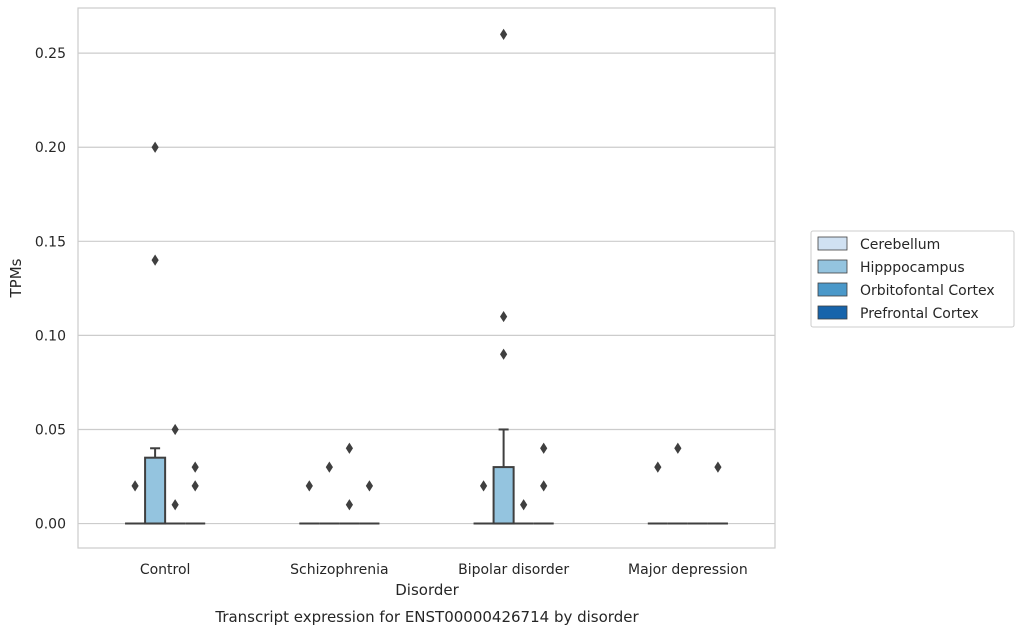 The height and width of the screenshot is (634, 1023). Describe the element at coordinates (339, 570) in the screenshot. I see `x-tick-label: Schizophrenia` at that location.